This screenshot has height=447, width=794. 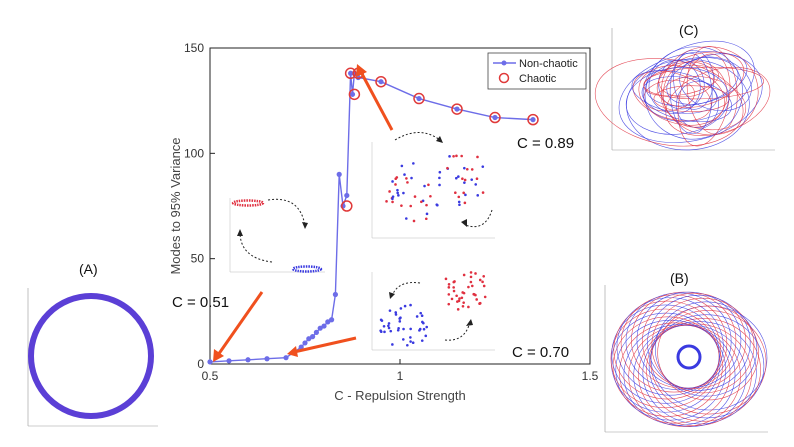 I want to click on panel-b-orbit-plot, so click(x=686, y=359).